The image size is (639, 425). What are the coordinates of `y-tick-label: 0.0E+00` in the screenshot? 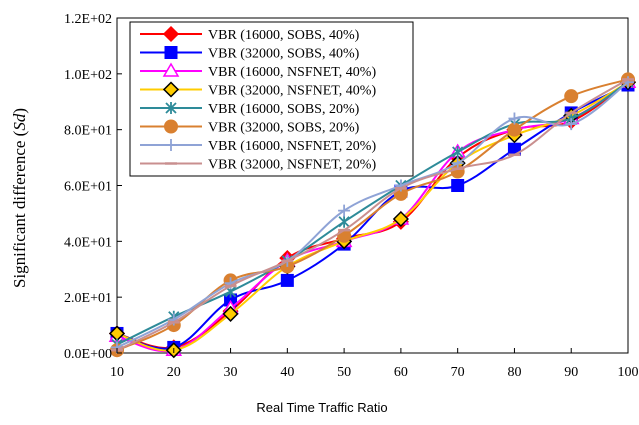 It's located at (88, 354).